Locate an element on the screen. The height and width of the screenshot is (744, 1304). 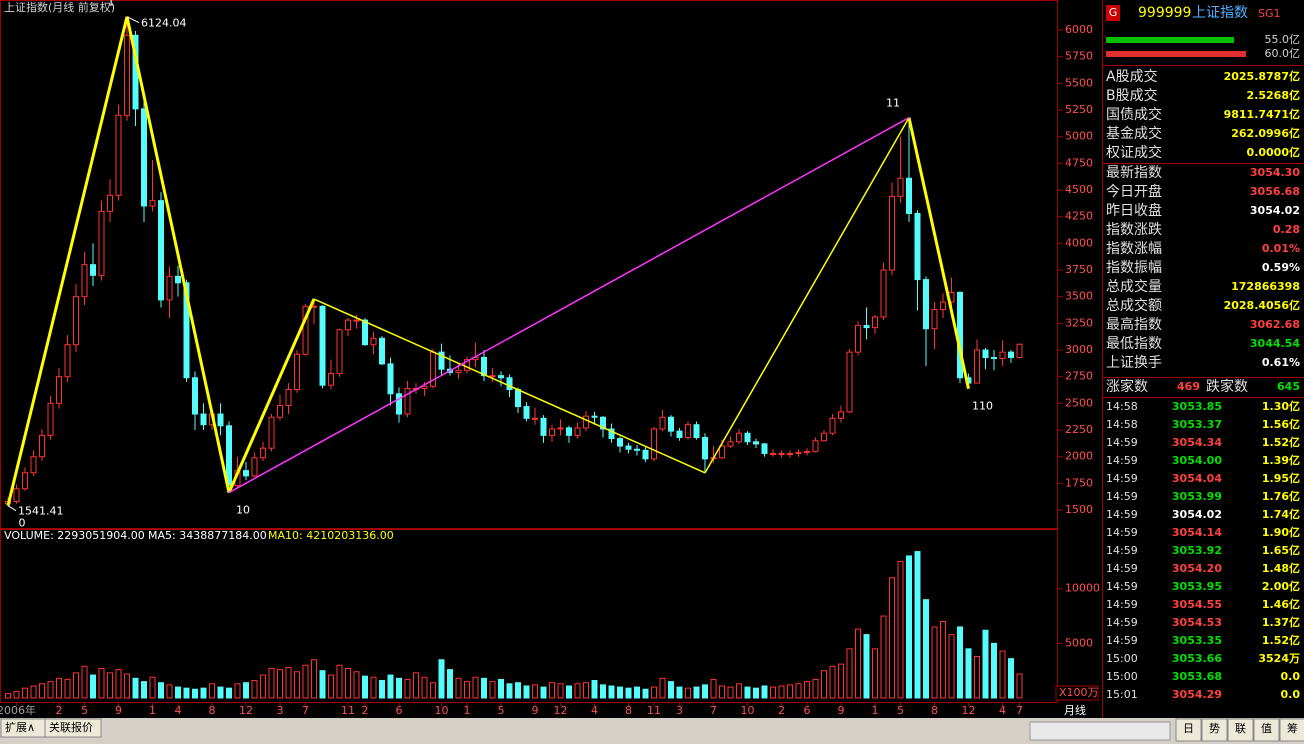
stat-value: 0.01% is located at coordinates (1281, 248).